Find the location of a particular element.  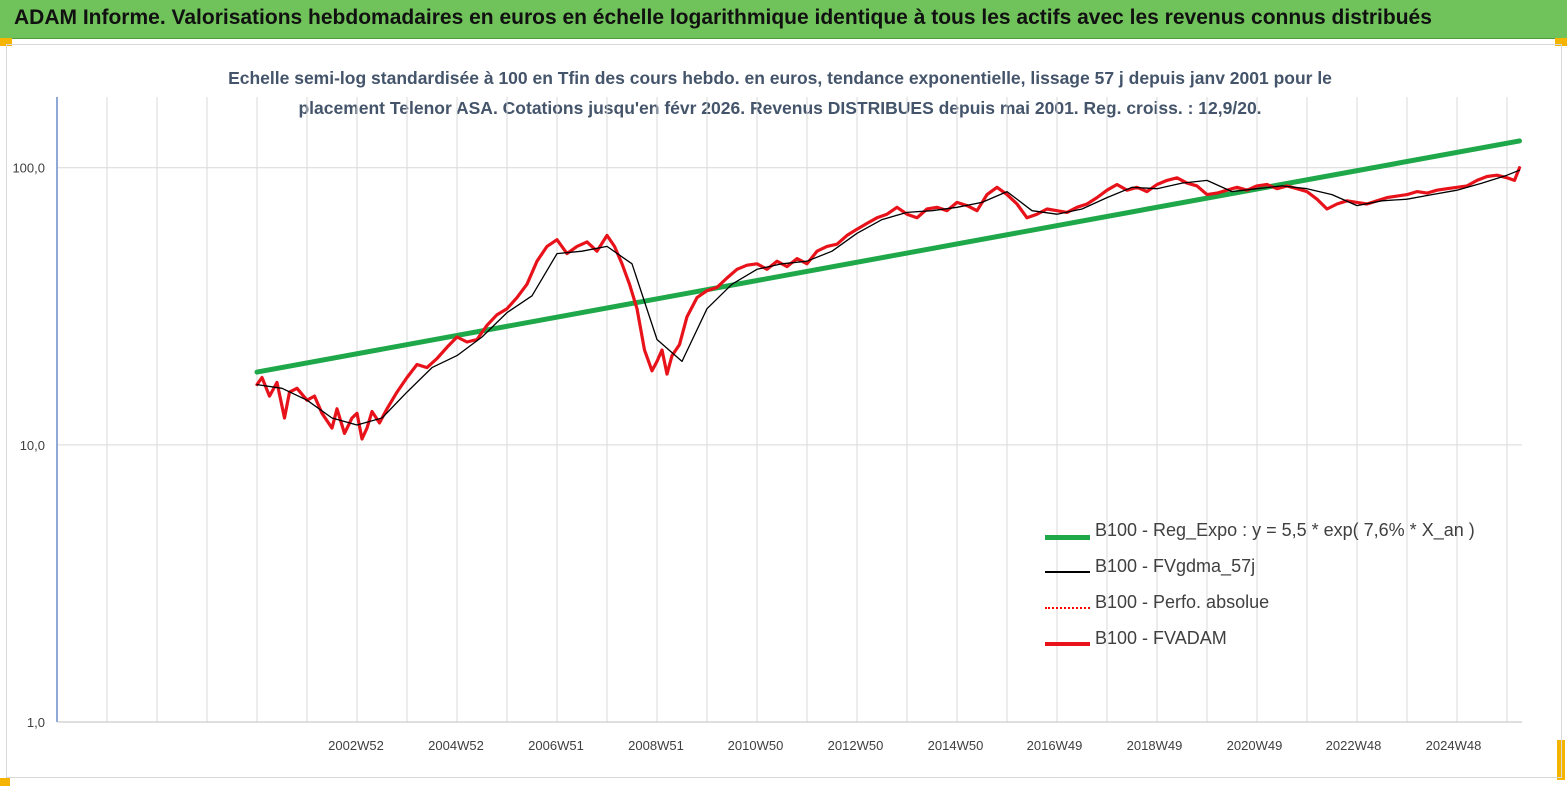

x-tick-label: 2002W52 is located at coordinates (356, 745).